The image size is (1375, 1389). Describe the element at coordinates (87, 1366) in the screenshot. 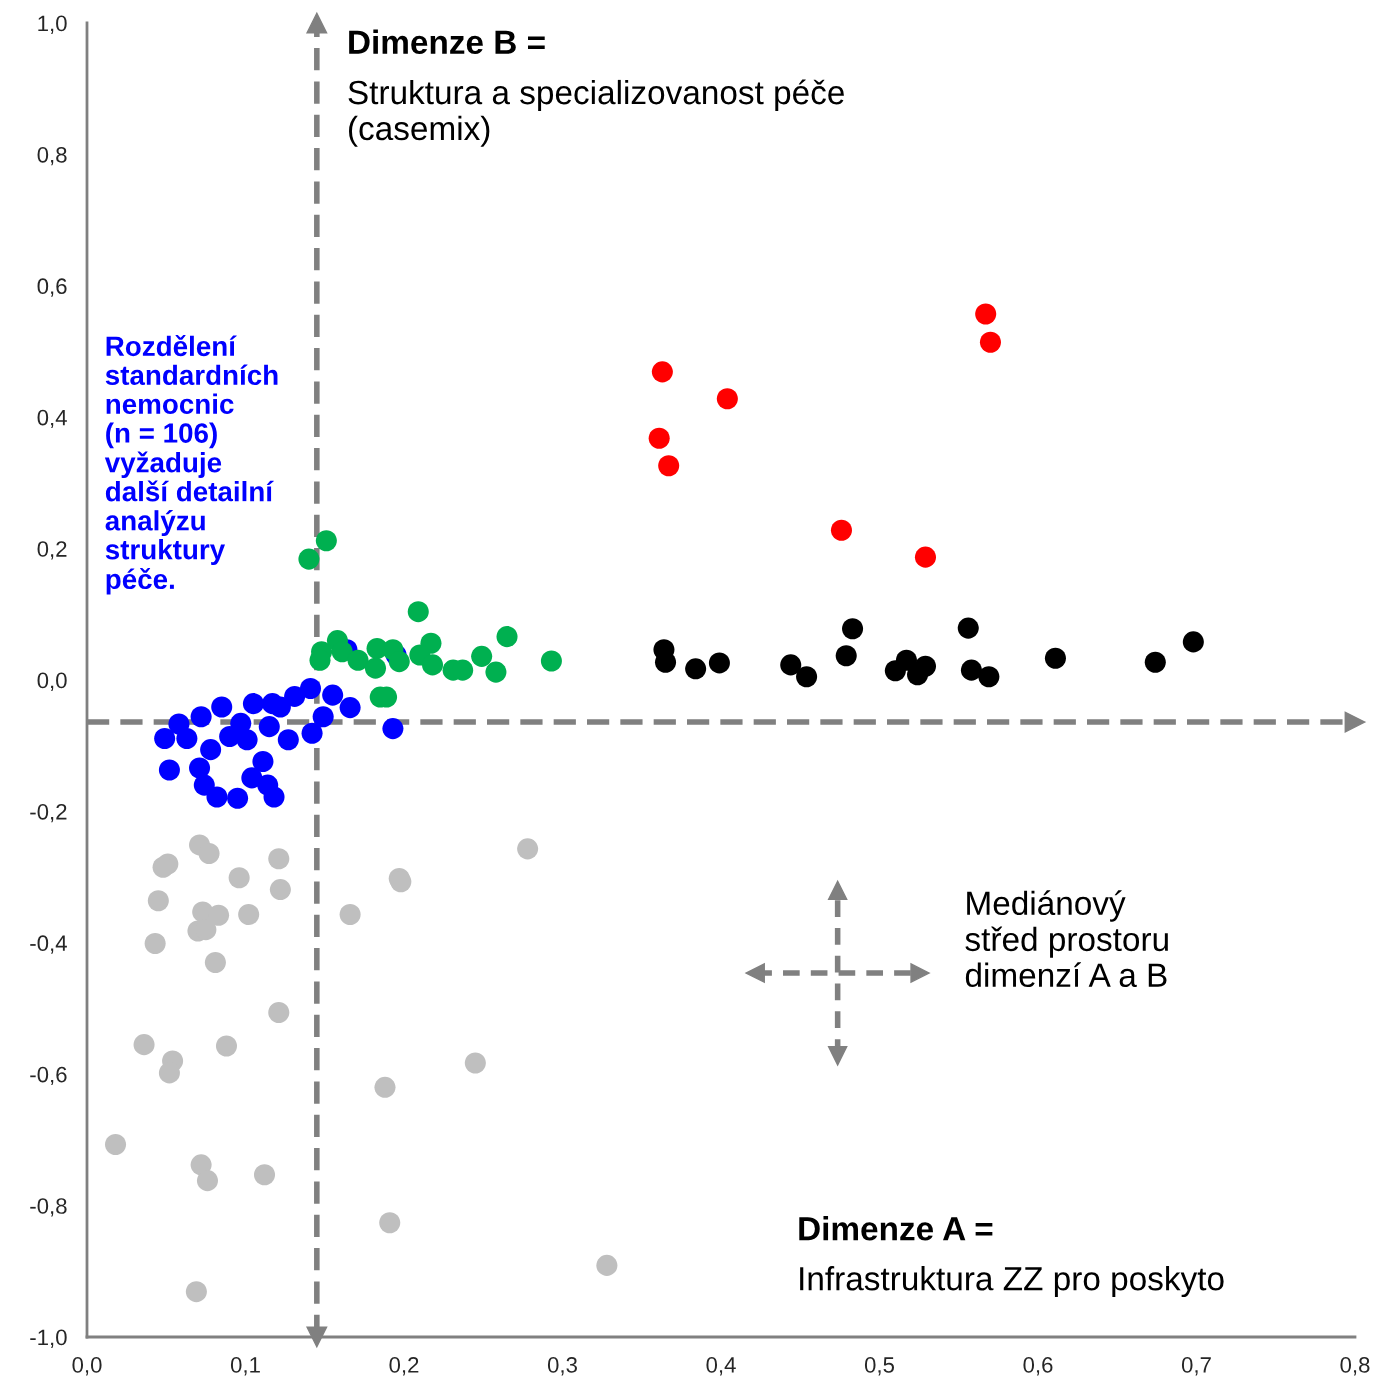

I see `x-tick-label: 0,0` at that location.